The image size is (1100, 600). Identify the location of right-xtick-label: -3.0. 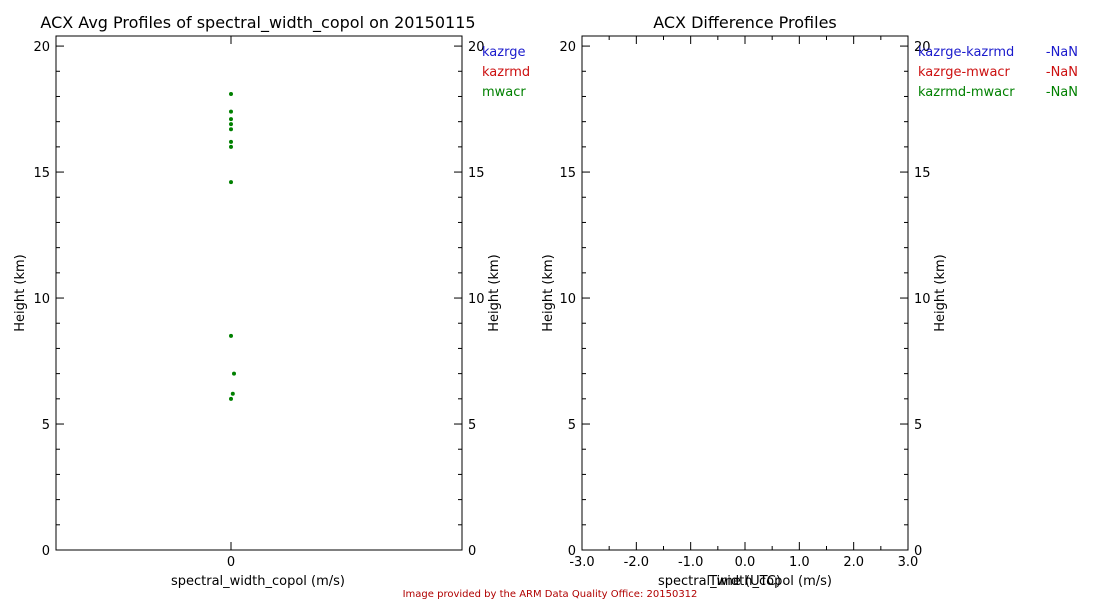
(581, 562).